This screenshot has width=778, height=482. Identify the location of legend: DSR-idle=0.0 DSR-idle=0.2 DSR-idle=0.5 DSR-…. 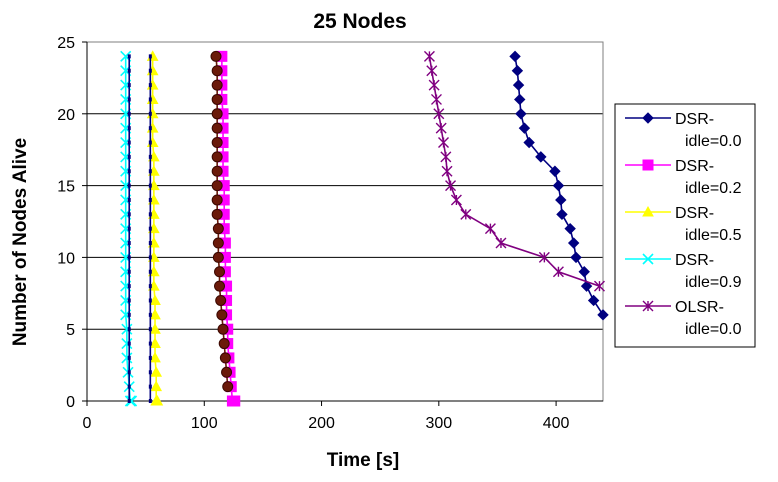
(685, 225).